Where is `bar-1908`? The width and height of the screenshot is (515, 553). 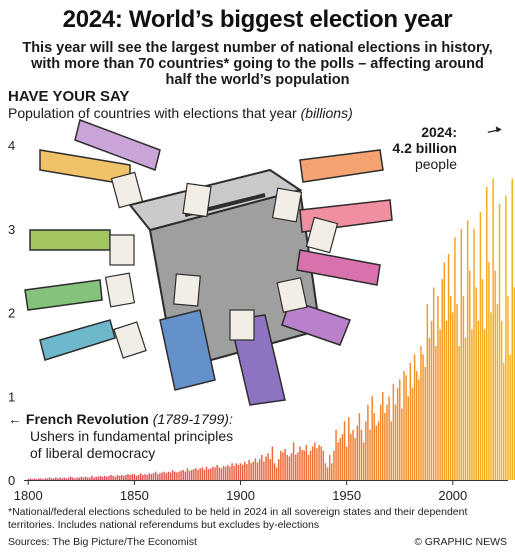
bar-1908 is located at coordinates (257, 471).